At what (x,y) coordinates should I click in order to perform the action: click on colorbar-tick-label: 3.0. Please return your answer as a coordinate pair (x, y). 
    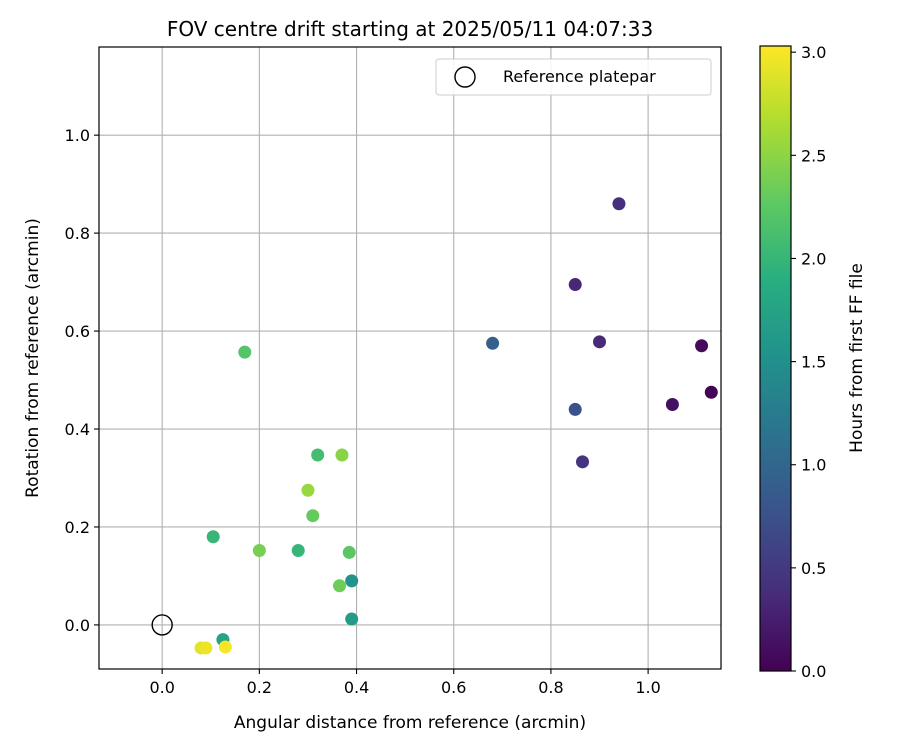
    Looking at the image, I should click on (813, 52).